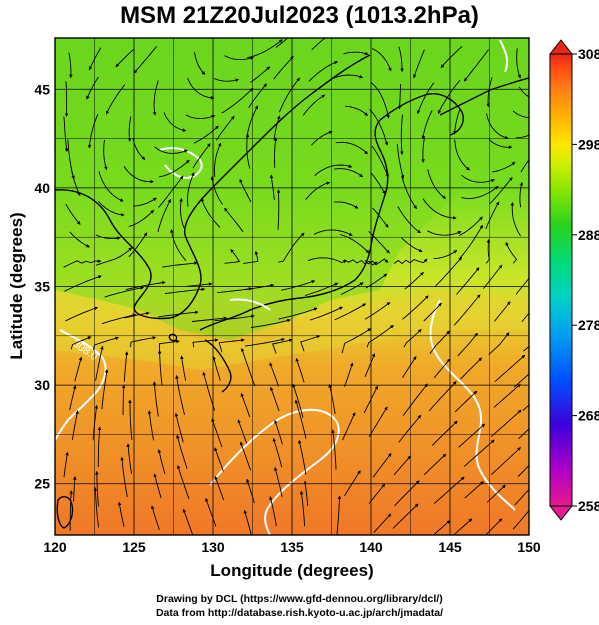 Image resolution: width=599 pixels, height=625 pixels. What do you see at coordinates (588, 506) in the screenshot?
I see `colorbar-tick-label: 258` at bounding box center [588, 506].